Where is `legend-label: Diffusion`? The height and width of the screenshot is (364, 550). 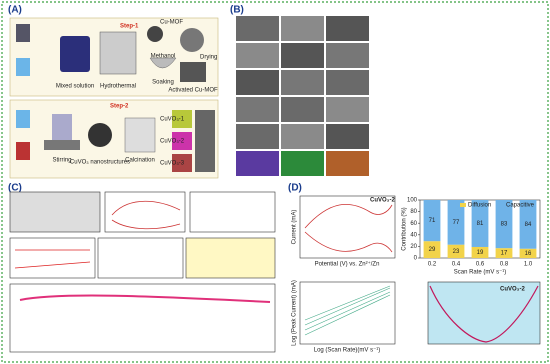
legend-label: Diffusion is located at coordinates (479, 206).